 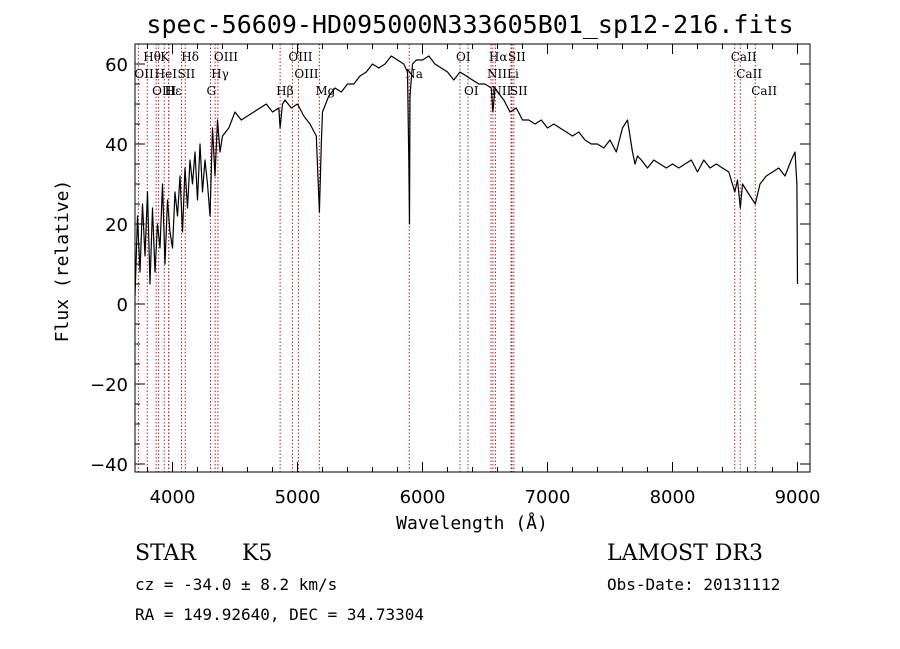 What do you see at coordinates (498, 57) in the screenshot?
I see `line-label: Hα` at bounding box center [498, 57].